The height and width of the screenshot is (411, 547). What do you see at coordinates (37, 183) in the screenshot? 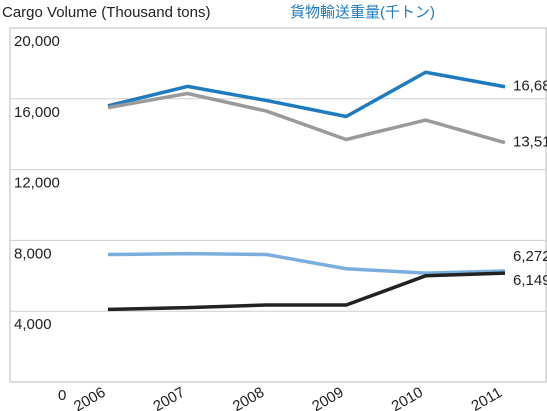
I see `y-tick-label: 12,000` at bounding box center [37, 183].